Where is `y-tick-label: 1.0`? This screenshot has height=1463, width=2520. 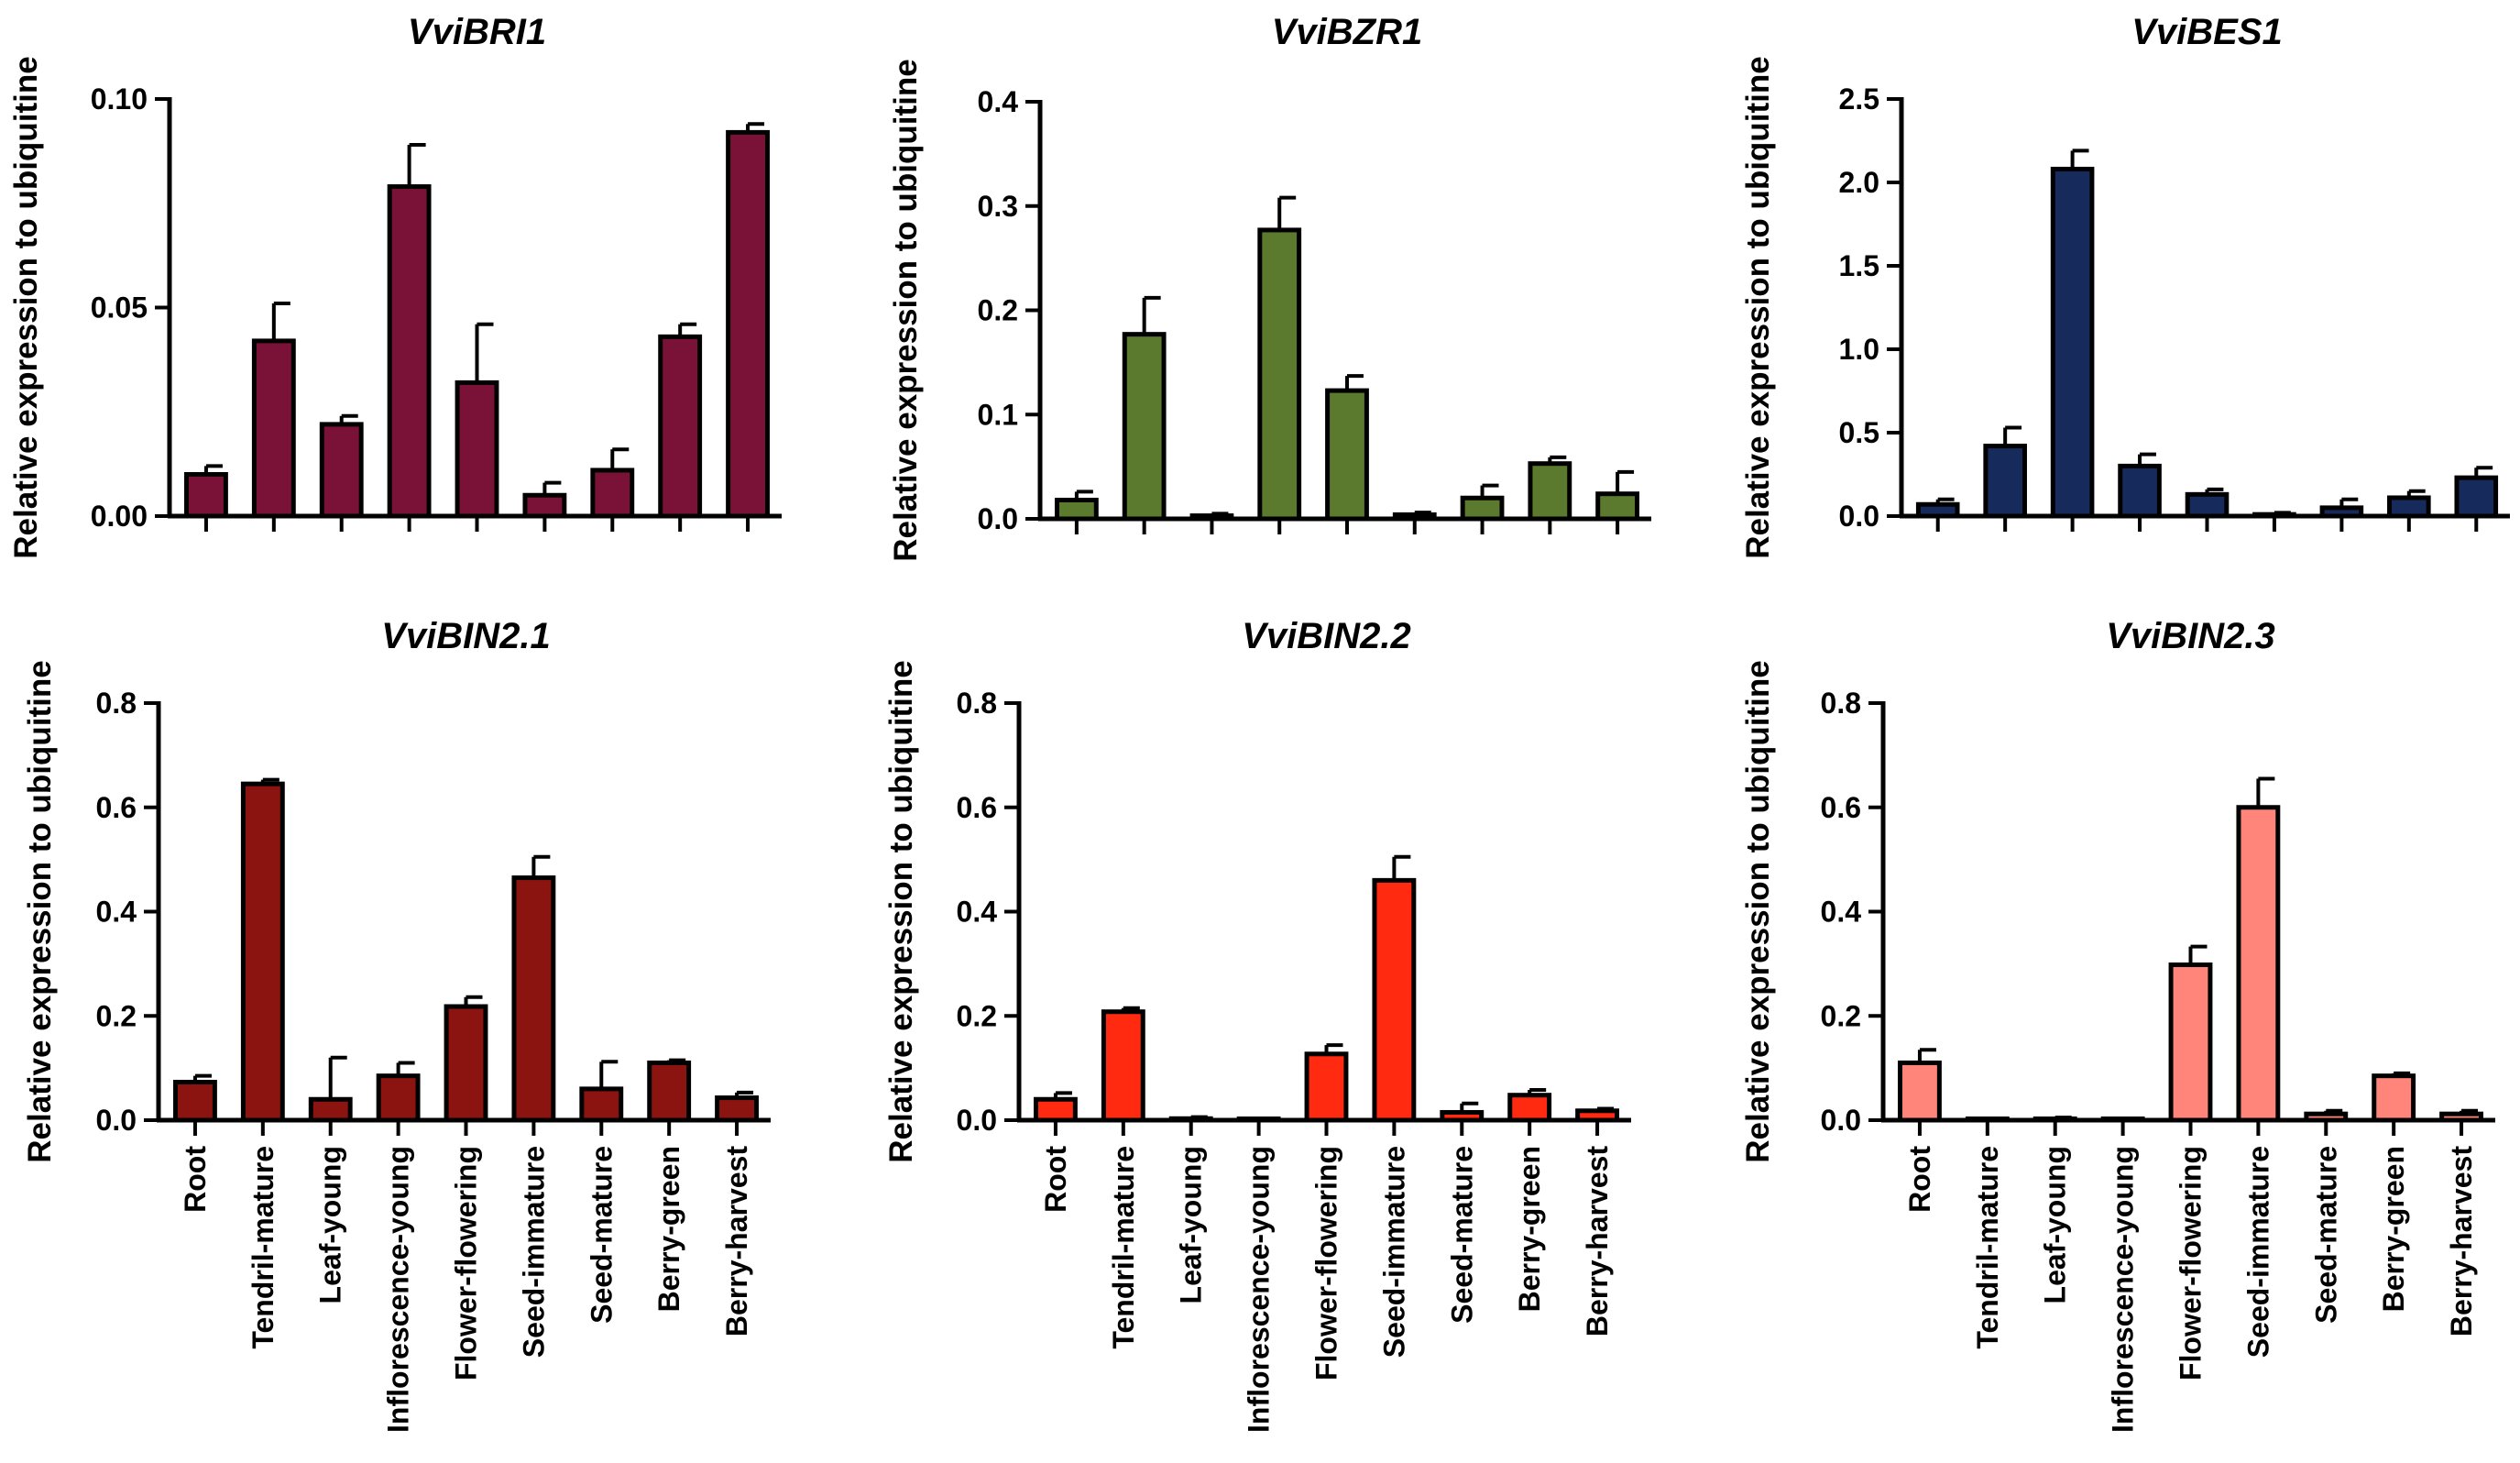
y-tick-label: 1.0 is located at coordinates (1859, 349).